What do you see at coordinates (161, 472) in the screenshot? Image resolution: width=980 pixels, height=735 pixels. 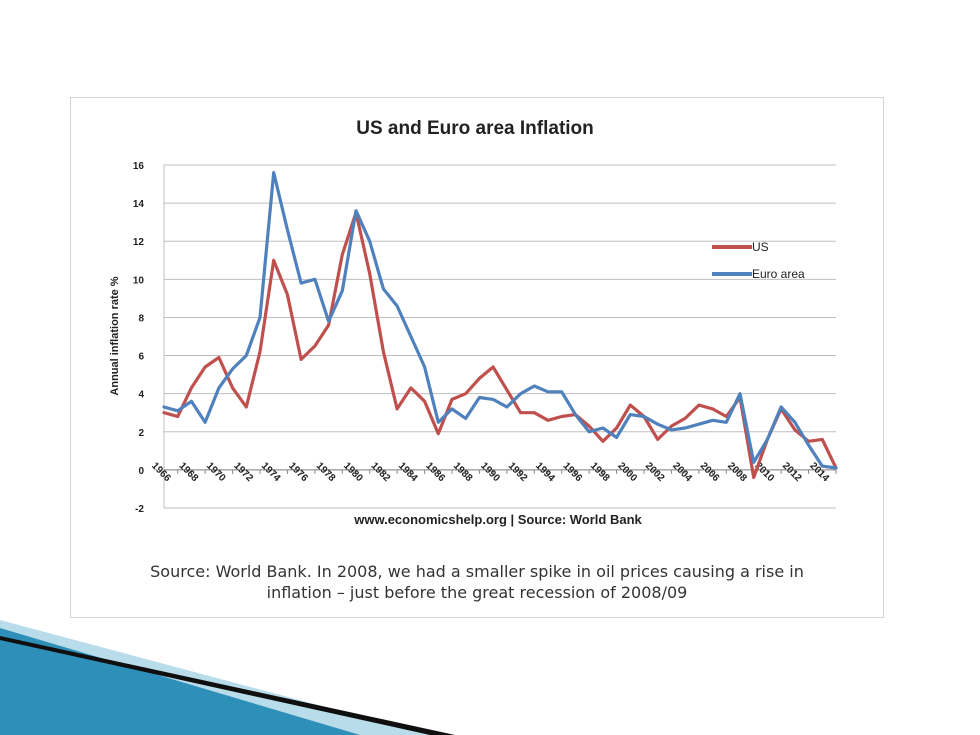 I see `x-tick-label: 1966` at bounding box center [161, 472].